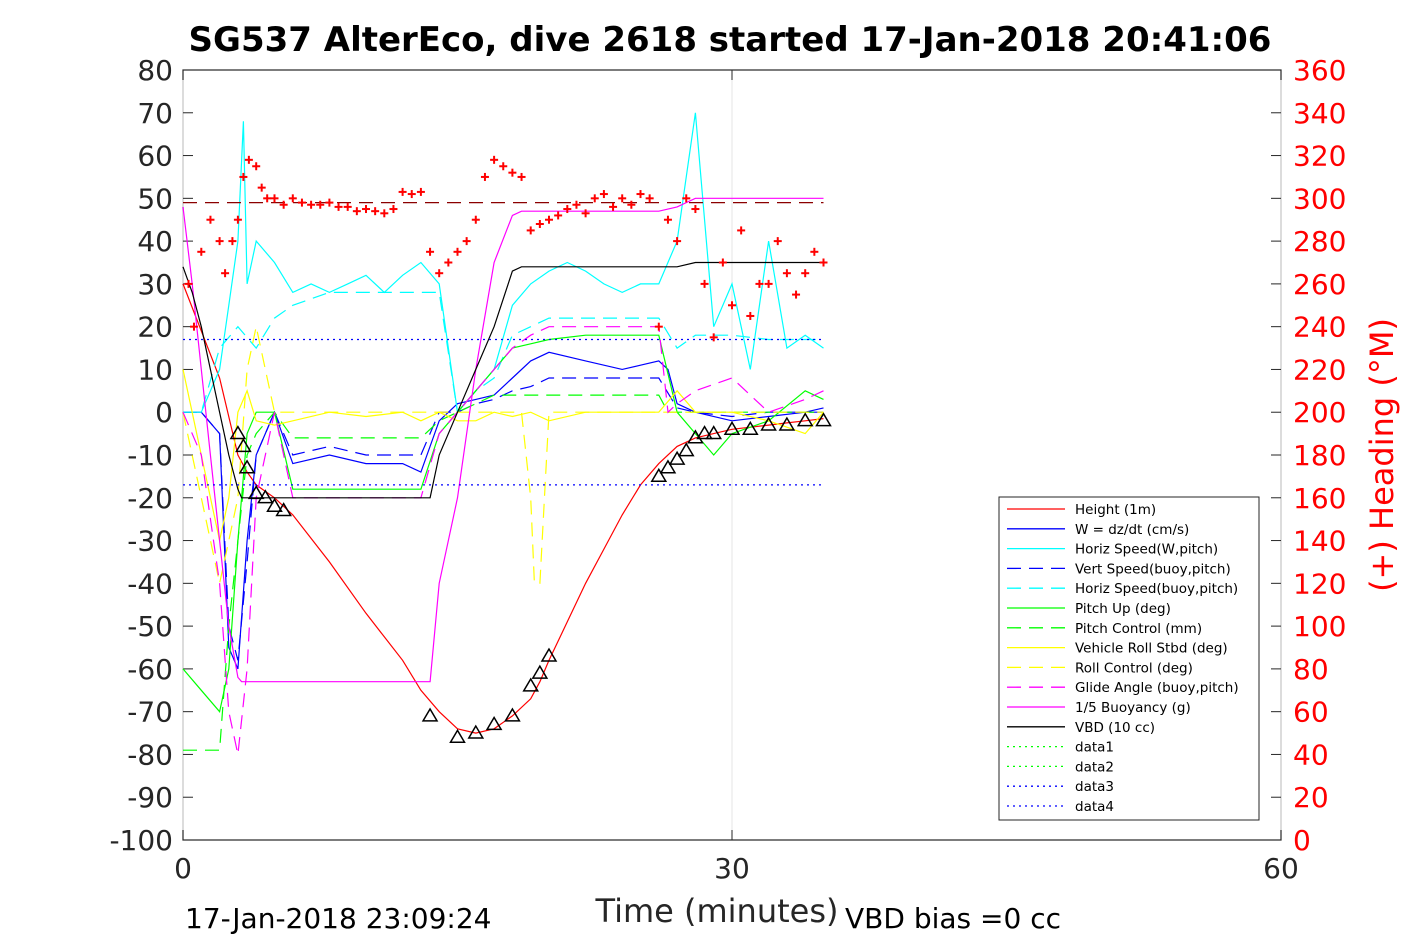  I want to click on y-left-tick-label-2: 60, so click(155, 156).